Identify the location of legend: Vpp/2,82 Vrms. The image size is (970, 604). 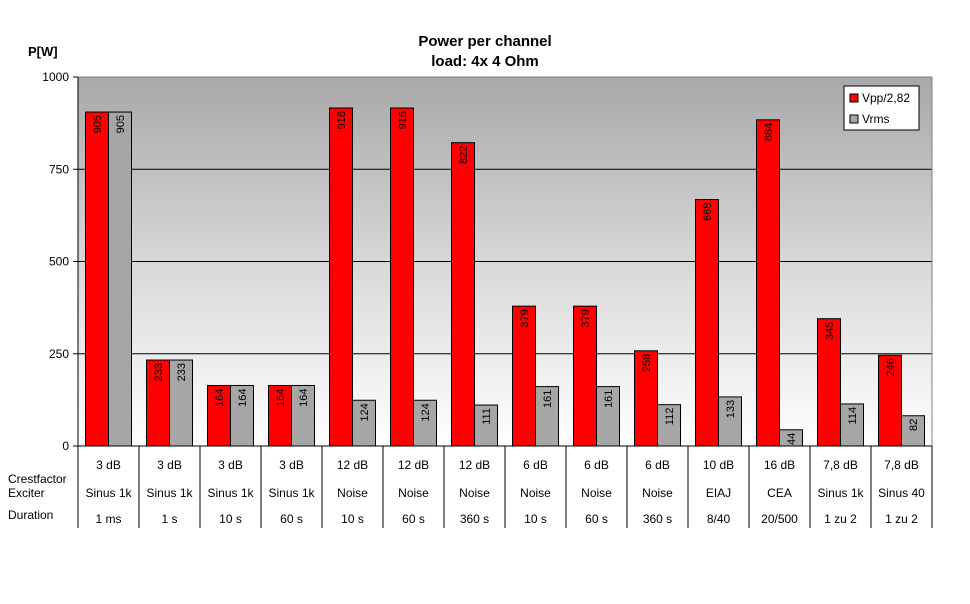
(881, 108).